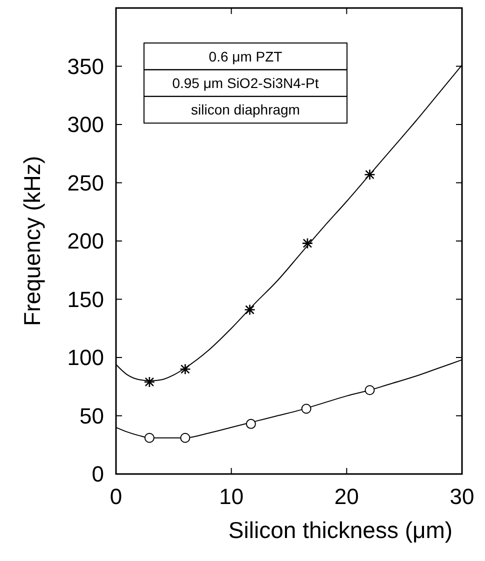 This screenshot has width=485, height=561. I want to click on y-tick-label: 250, so click(85, 183).